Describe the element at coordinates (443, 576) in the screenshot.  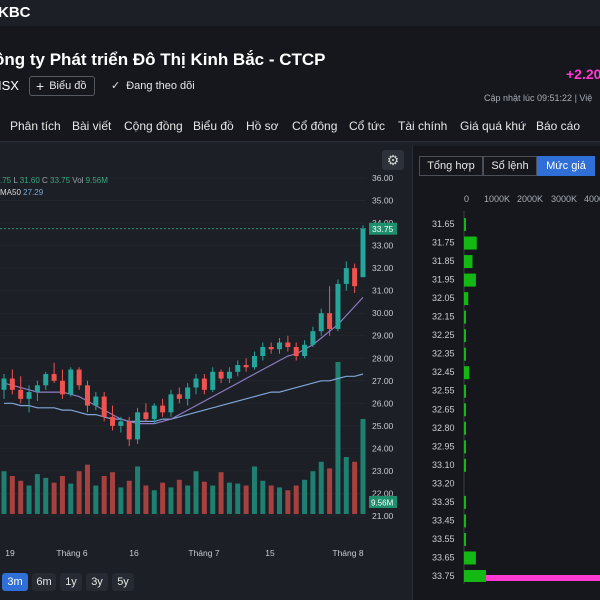
I see `price-level-label: 33.75` at that location.